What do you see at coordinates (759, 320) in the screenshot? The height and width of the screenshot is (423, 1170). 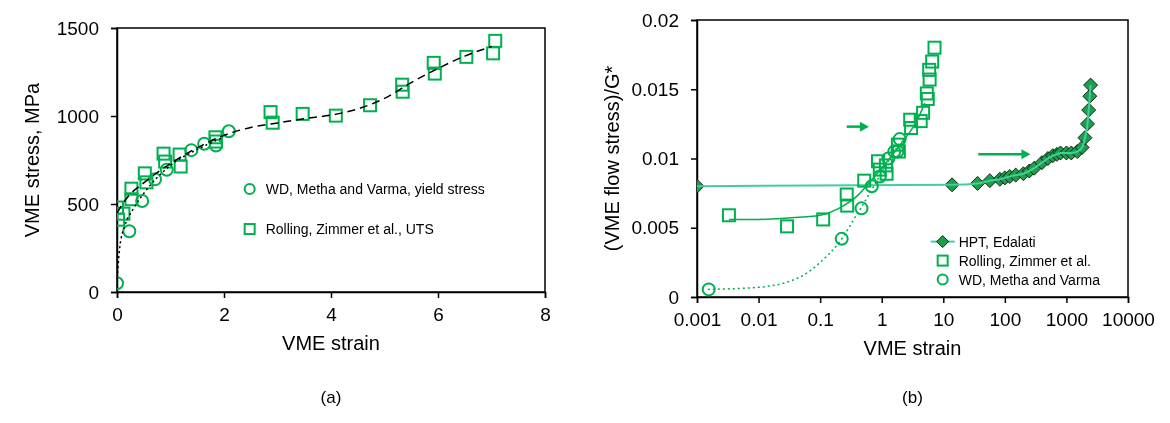 I see `x-tick-label: 0.01` at bounding box center [759, 320].